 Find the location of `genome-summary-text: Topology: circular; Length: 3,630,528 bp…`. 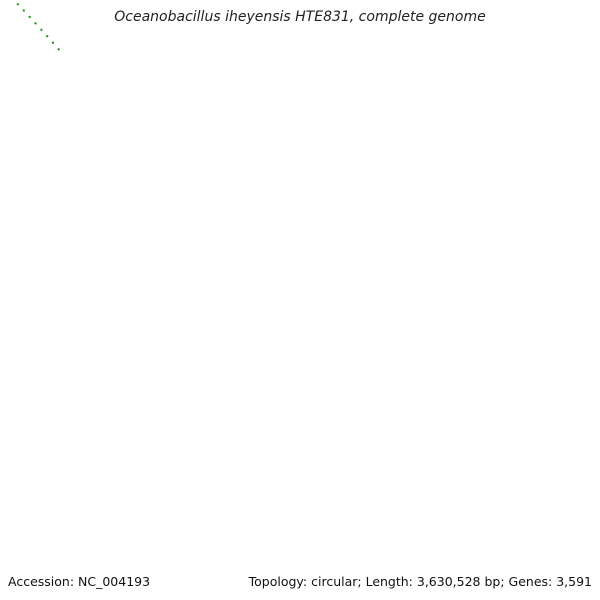

genome-summary-text: Topology: circular; Length: 3,630,528 bp… is located at coordinates (420, 581).